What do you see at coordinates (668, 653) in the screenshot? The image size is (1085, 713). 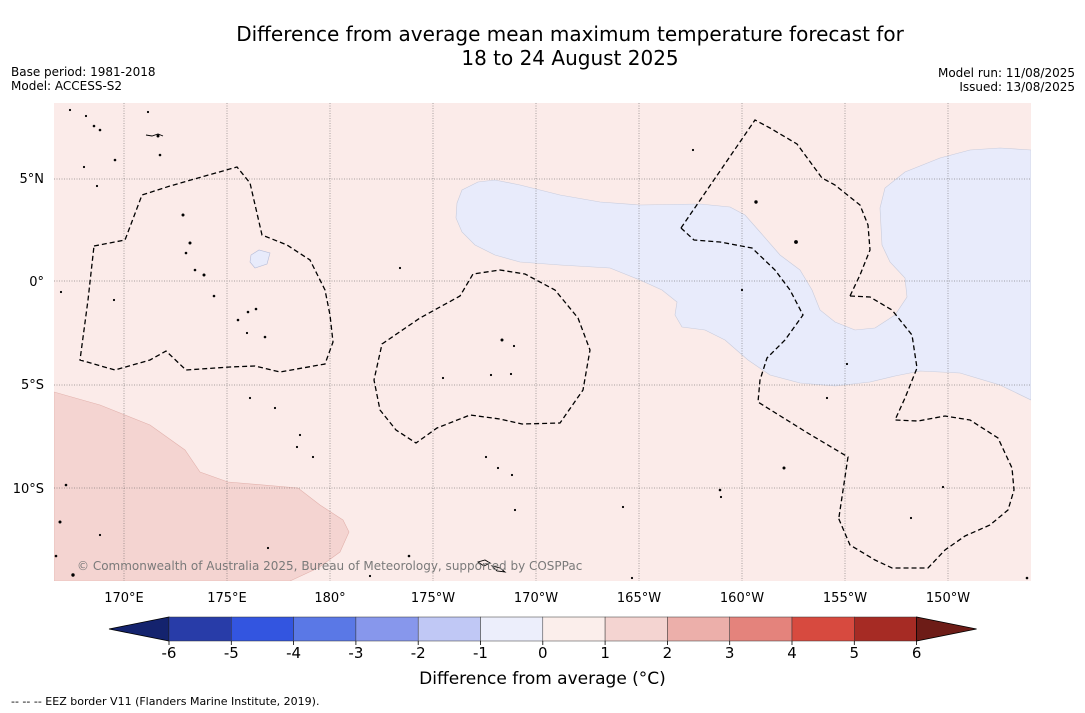 I see `colorbar-tick-label: 2` at bounding box center [668, 653].